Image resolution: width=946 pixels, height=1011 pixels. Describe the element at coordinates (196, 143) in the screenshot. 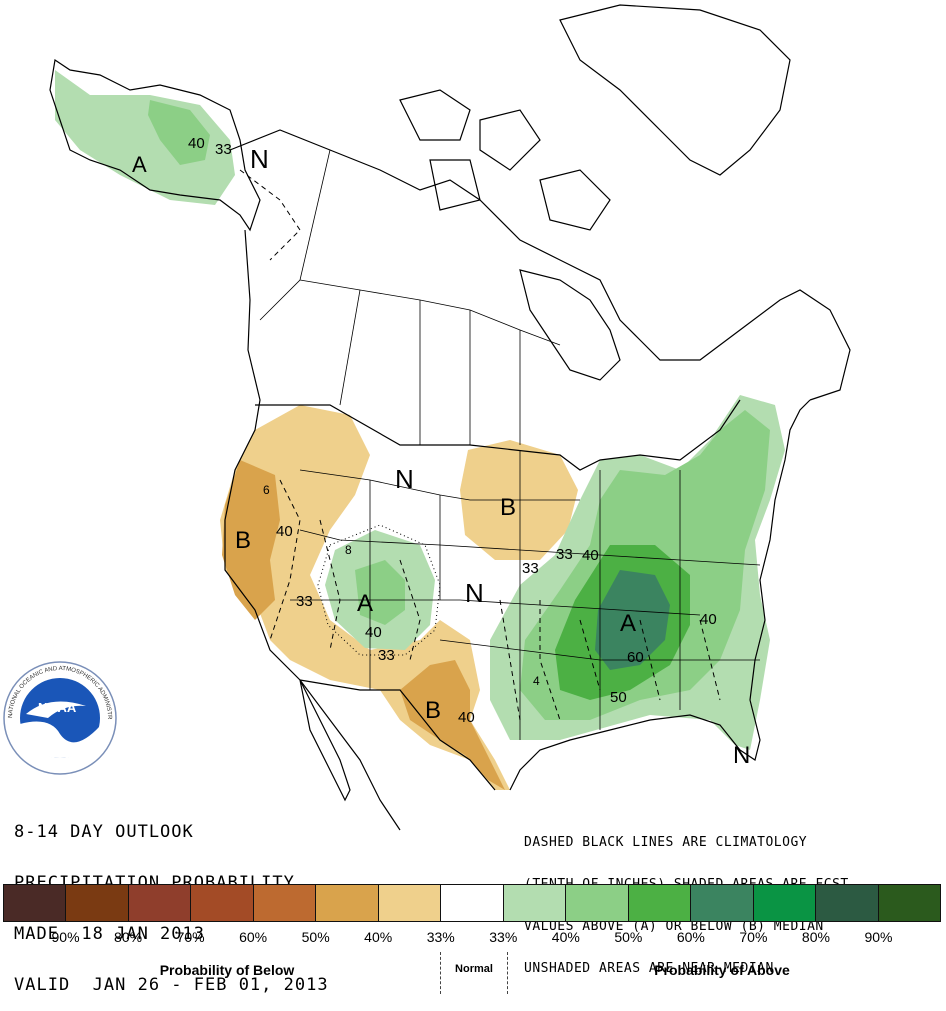

I see `label-40-alaska: 40` at that location.